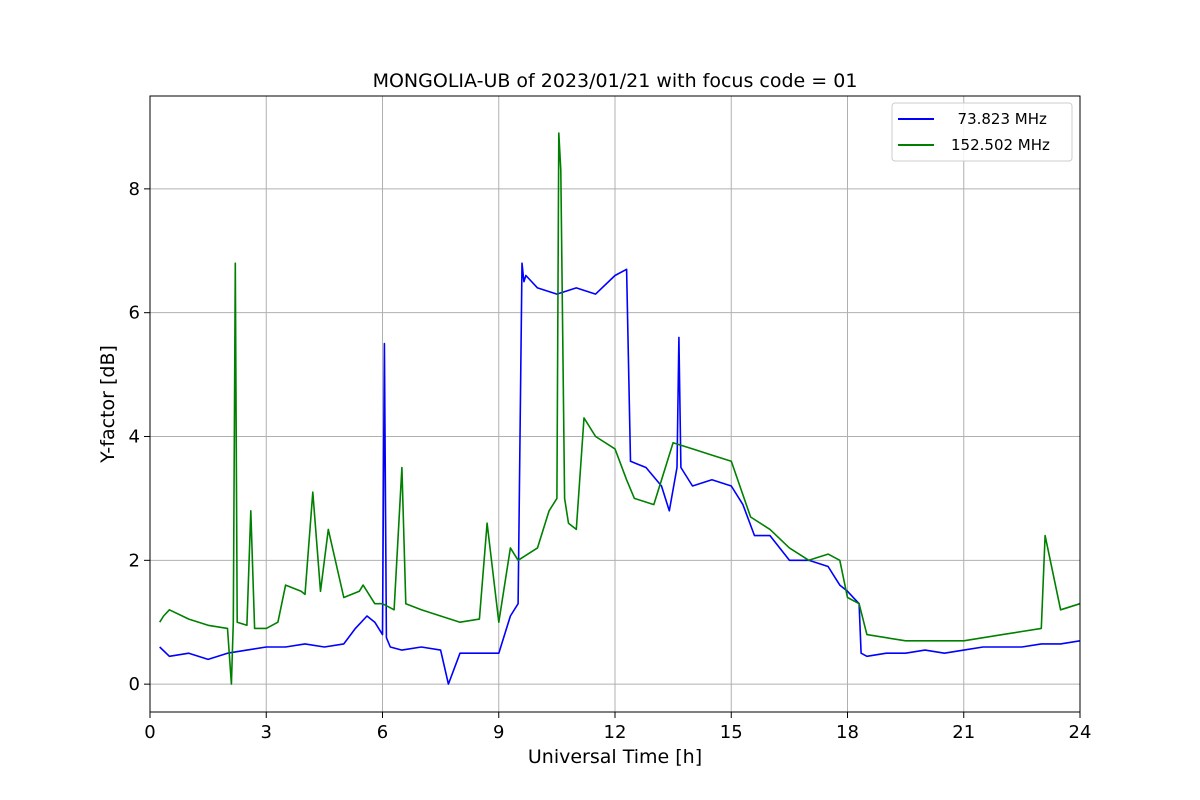 The height and width of the screenshot is (800, 1200). Describe the element at coordinates (266, 732) in the screenshot. I see `x-tick-label: 3` at that location.